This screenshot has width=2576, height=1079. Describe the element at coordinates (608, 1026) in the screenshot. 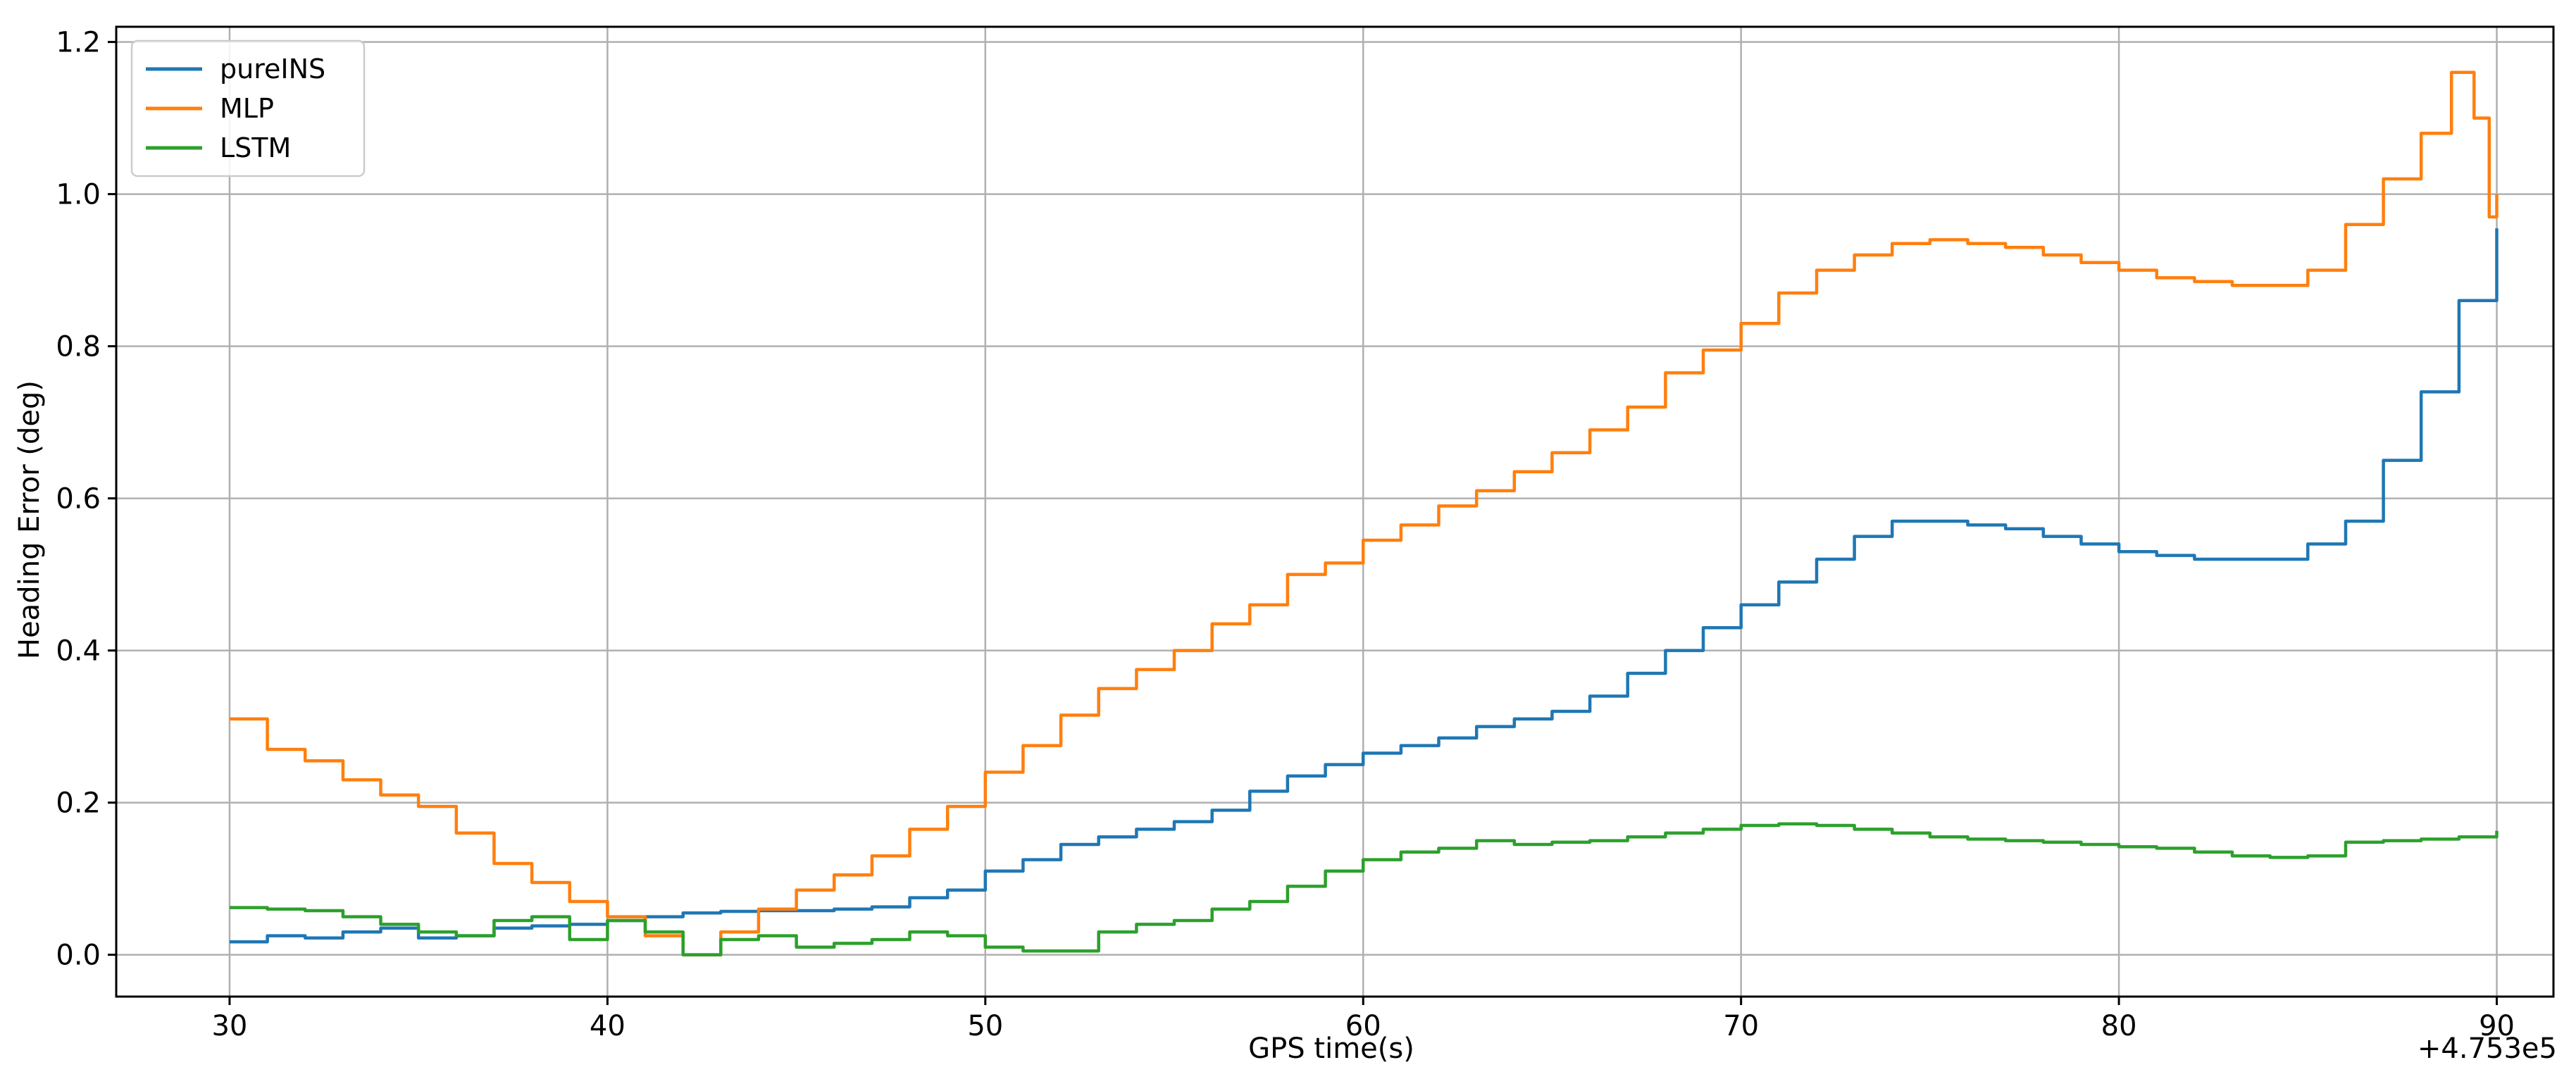

I see `x-tick-label: 40` at that location.